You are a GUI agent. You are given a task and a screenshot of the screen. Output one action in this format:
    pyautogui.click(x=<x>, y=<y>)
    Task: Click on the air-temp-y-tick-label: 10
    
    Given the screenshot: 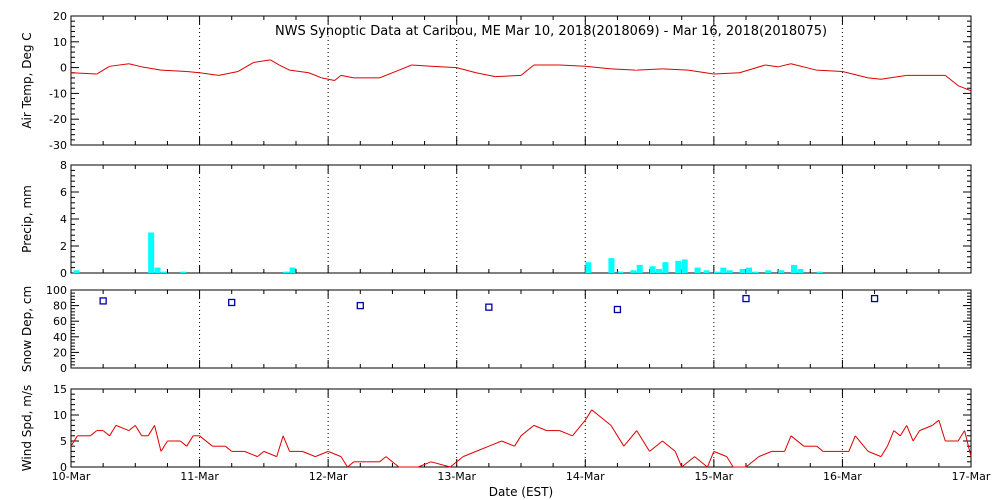 What is the action you would take?
    pyautogui.click(x=60, y=42)
    